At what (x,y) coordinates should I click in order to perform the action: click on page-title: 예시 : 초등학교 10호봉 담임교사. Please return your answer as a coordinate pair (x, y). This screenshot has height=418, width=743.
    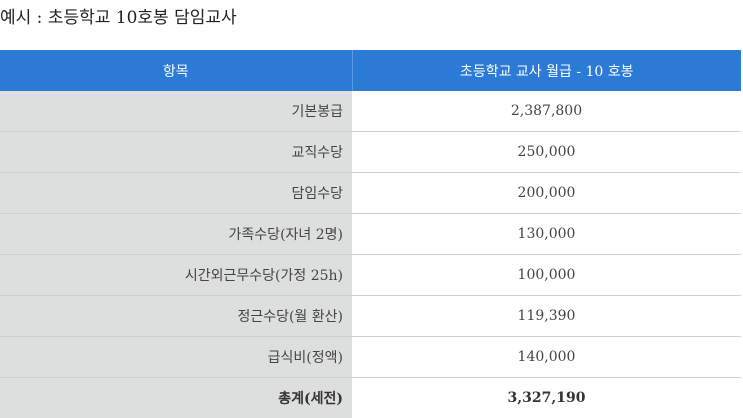
    Looking at the image, I should click on (118, 18).